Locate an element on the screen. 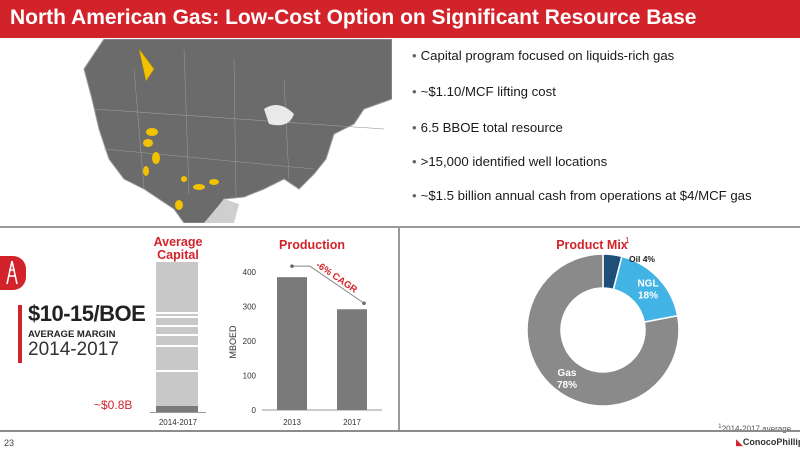 The image size is (800, 450). product-mix-slice is located at coordinates (603, 330).